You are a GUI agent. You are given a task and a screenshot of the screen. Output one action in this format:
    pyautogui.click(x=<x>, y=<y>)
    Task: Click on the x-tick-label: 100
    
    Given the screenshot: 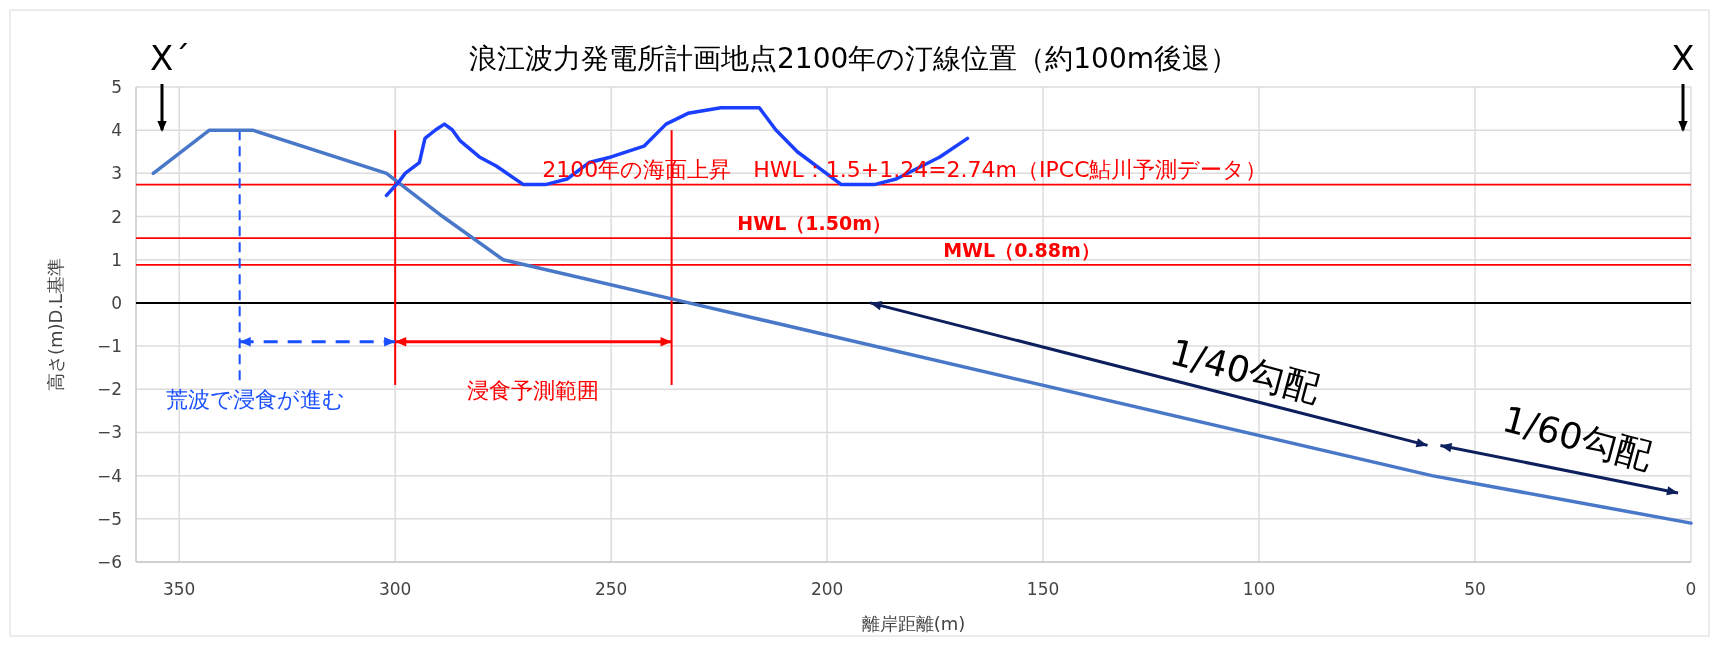 What is the action you would take?
    pyautogui.click(x=1259, y=589)
    